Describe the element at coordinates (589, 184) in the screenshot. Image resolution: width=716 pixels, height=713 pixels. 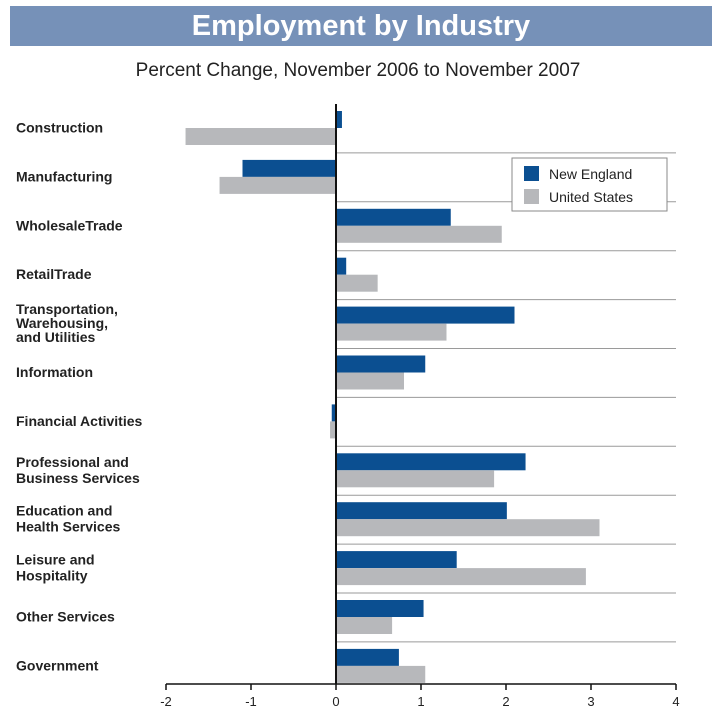
I see `legend: New England United States` at that location.